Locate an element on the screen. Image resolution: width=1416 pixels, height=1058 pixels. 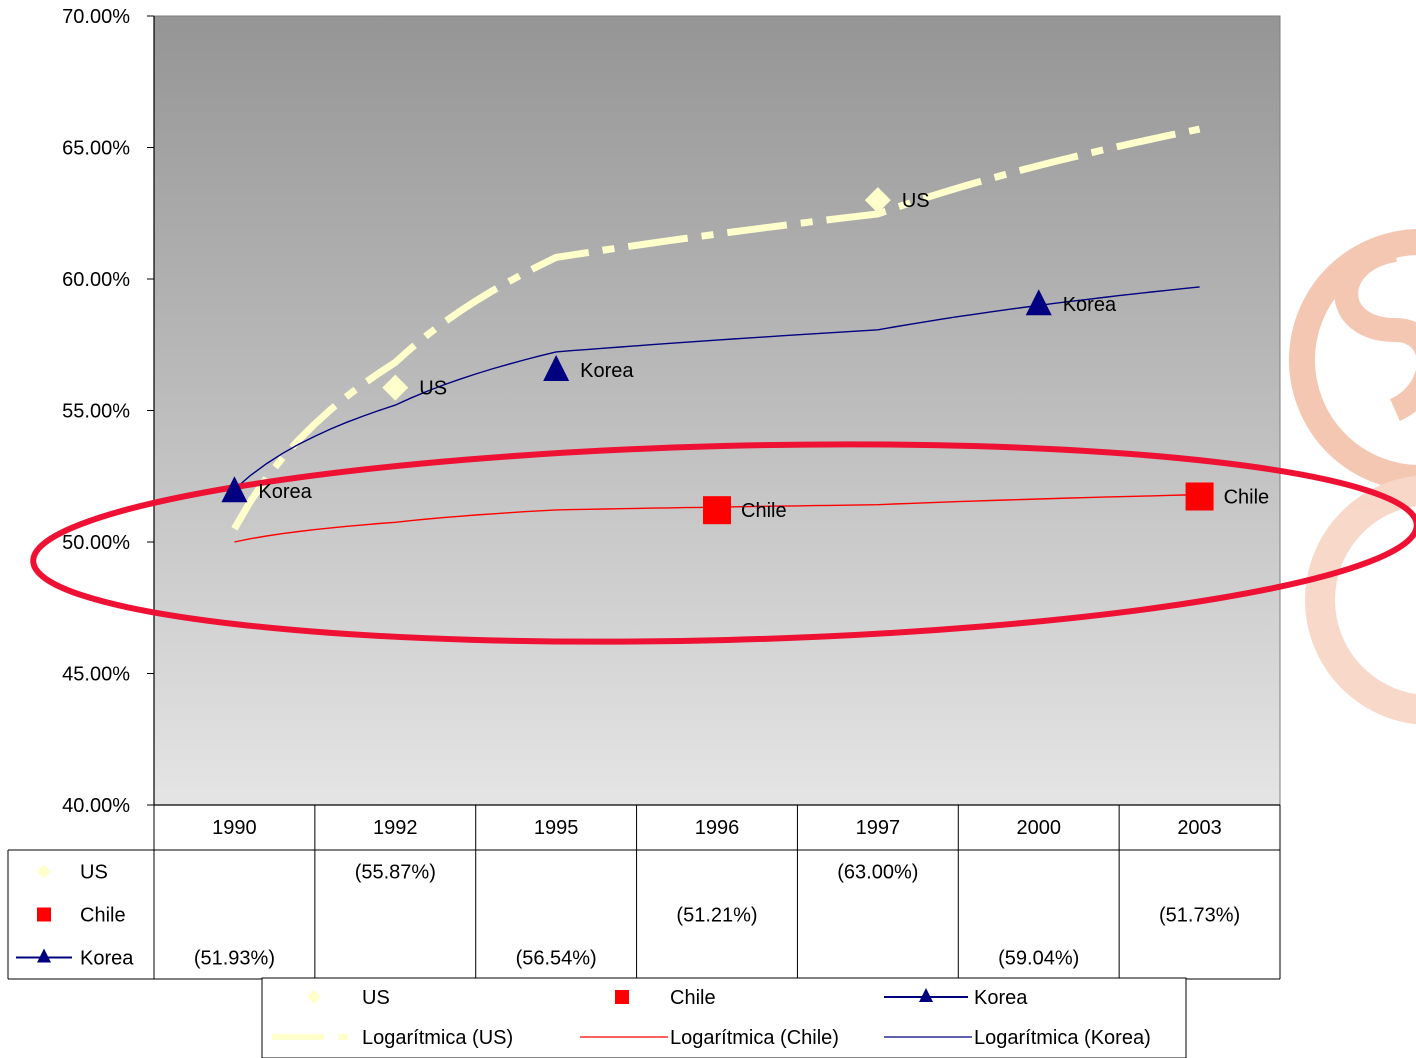
table-value: (51.21%) is located at coordinates (716, 916).